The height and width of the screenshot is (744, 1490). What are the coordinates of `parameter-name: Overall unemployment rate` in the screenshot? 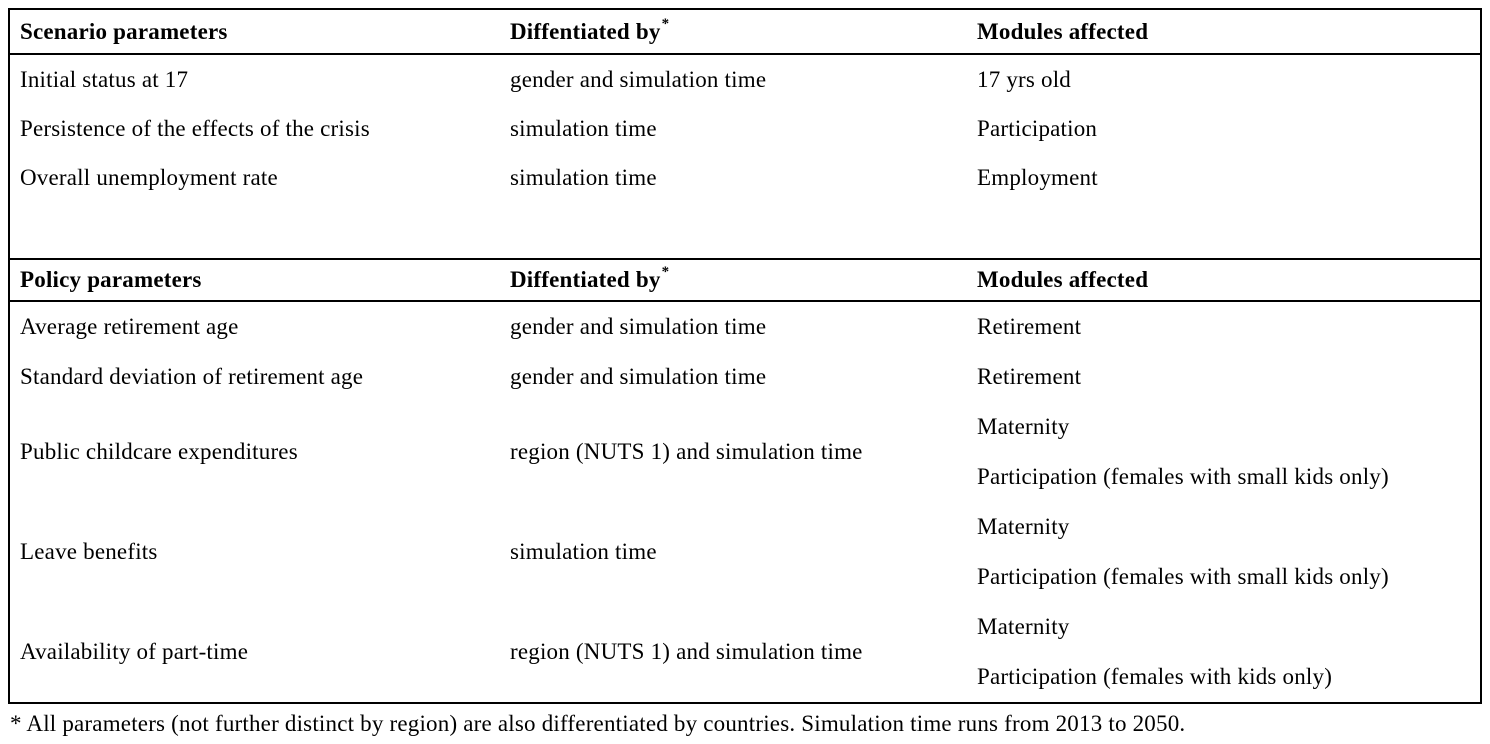 It's located at (149, 177).